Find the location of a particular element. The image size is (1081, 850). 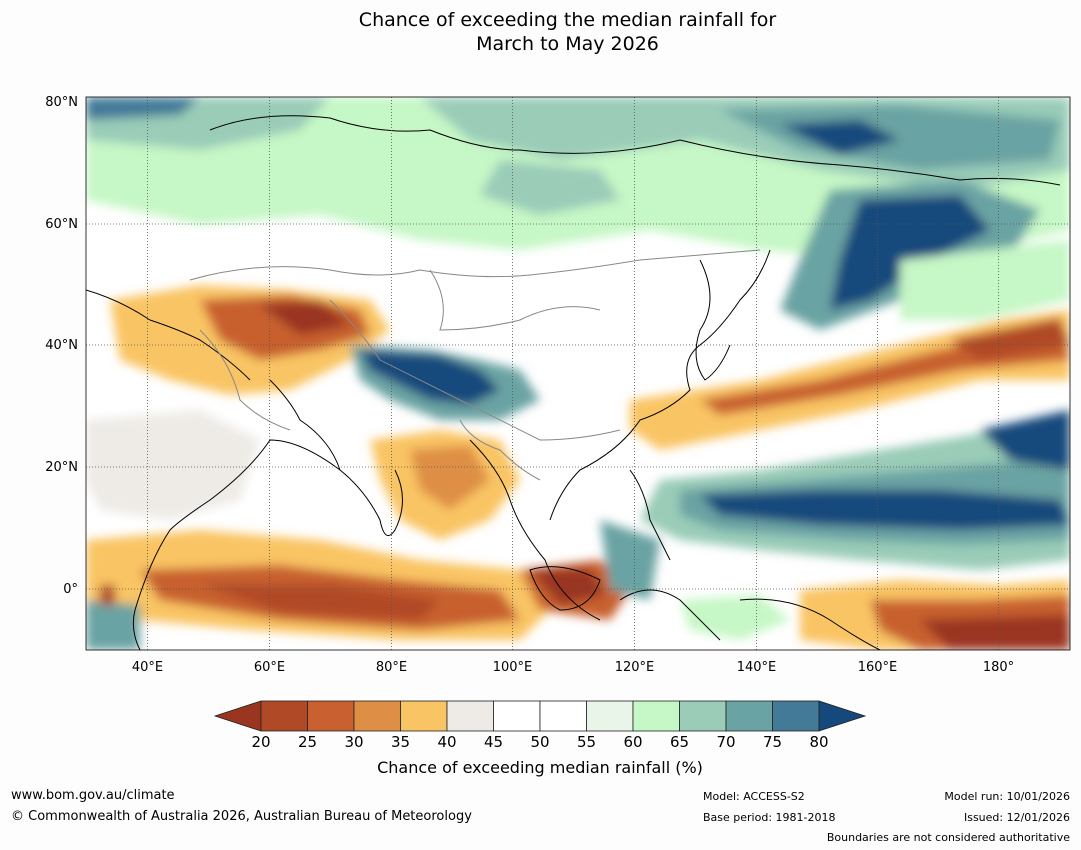

colorbar-tick-45: 45 is located at coordinates (493, 742).